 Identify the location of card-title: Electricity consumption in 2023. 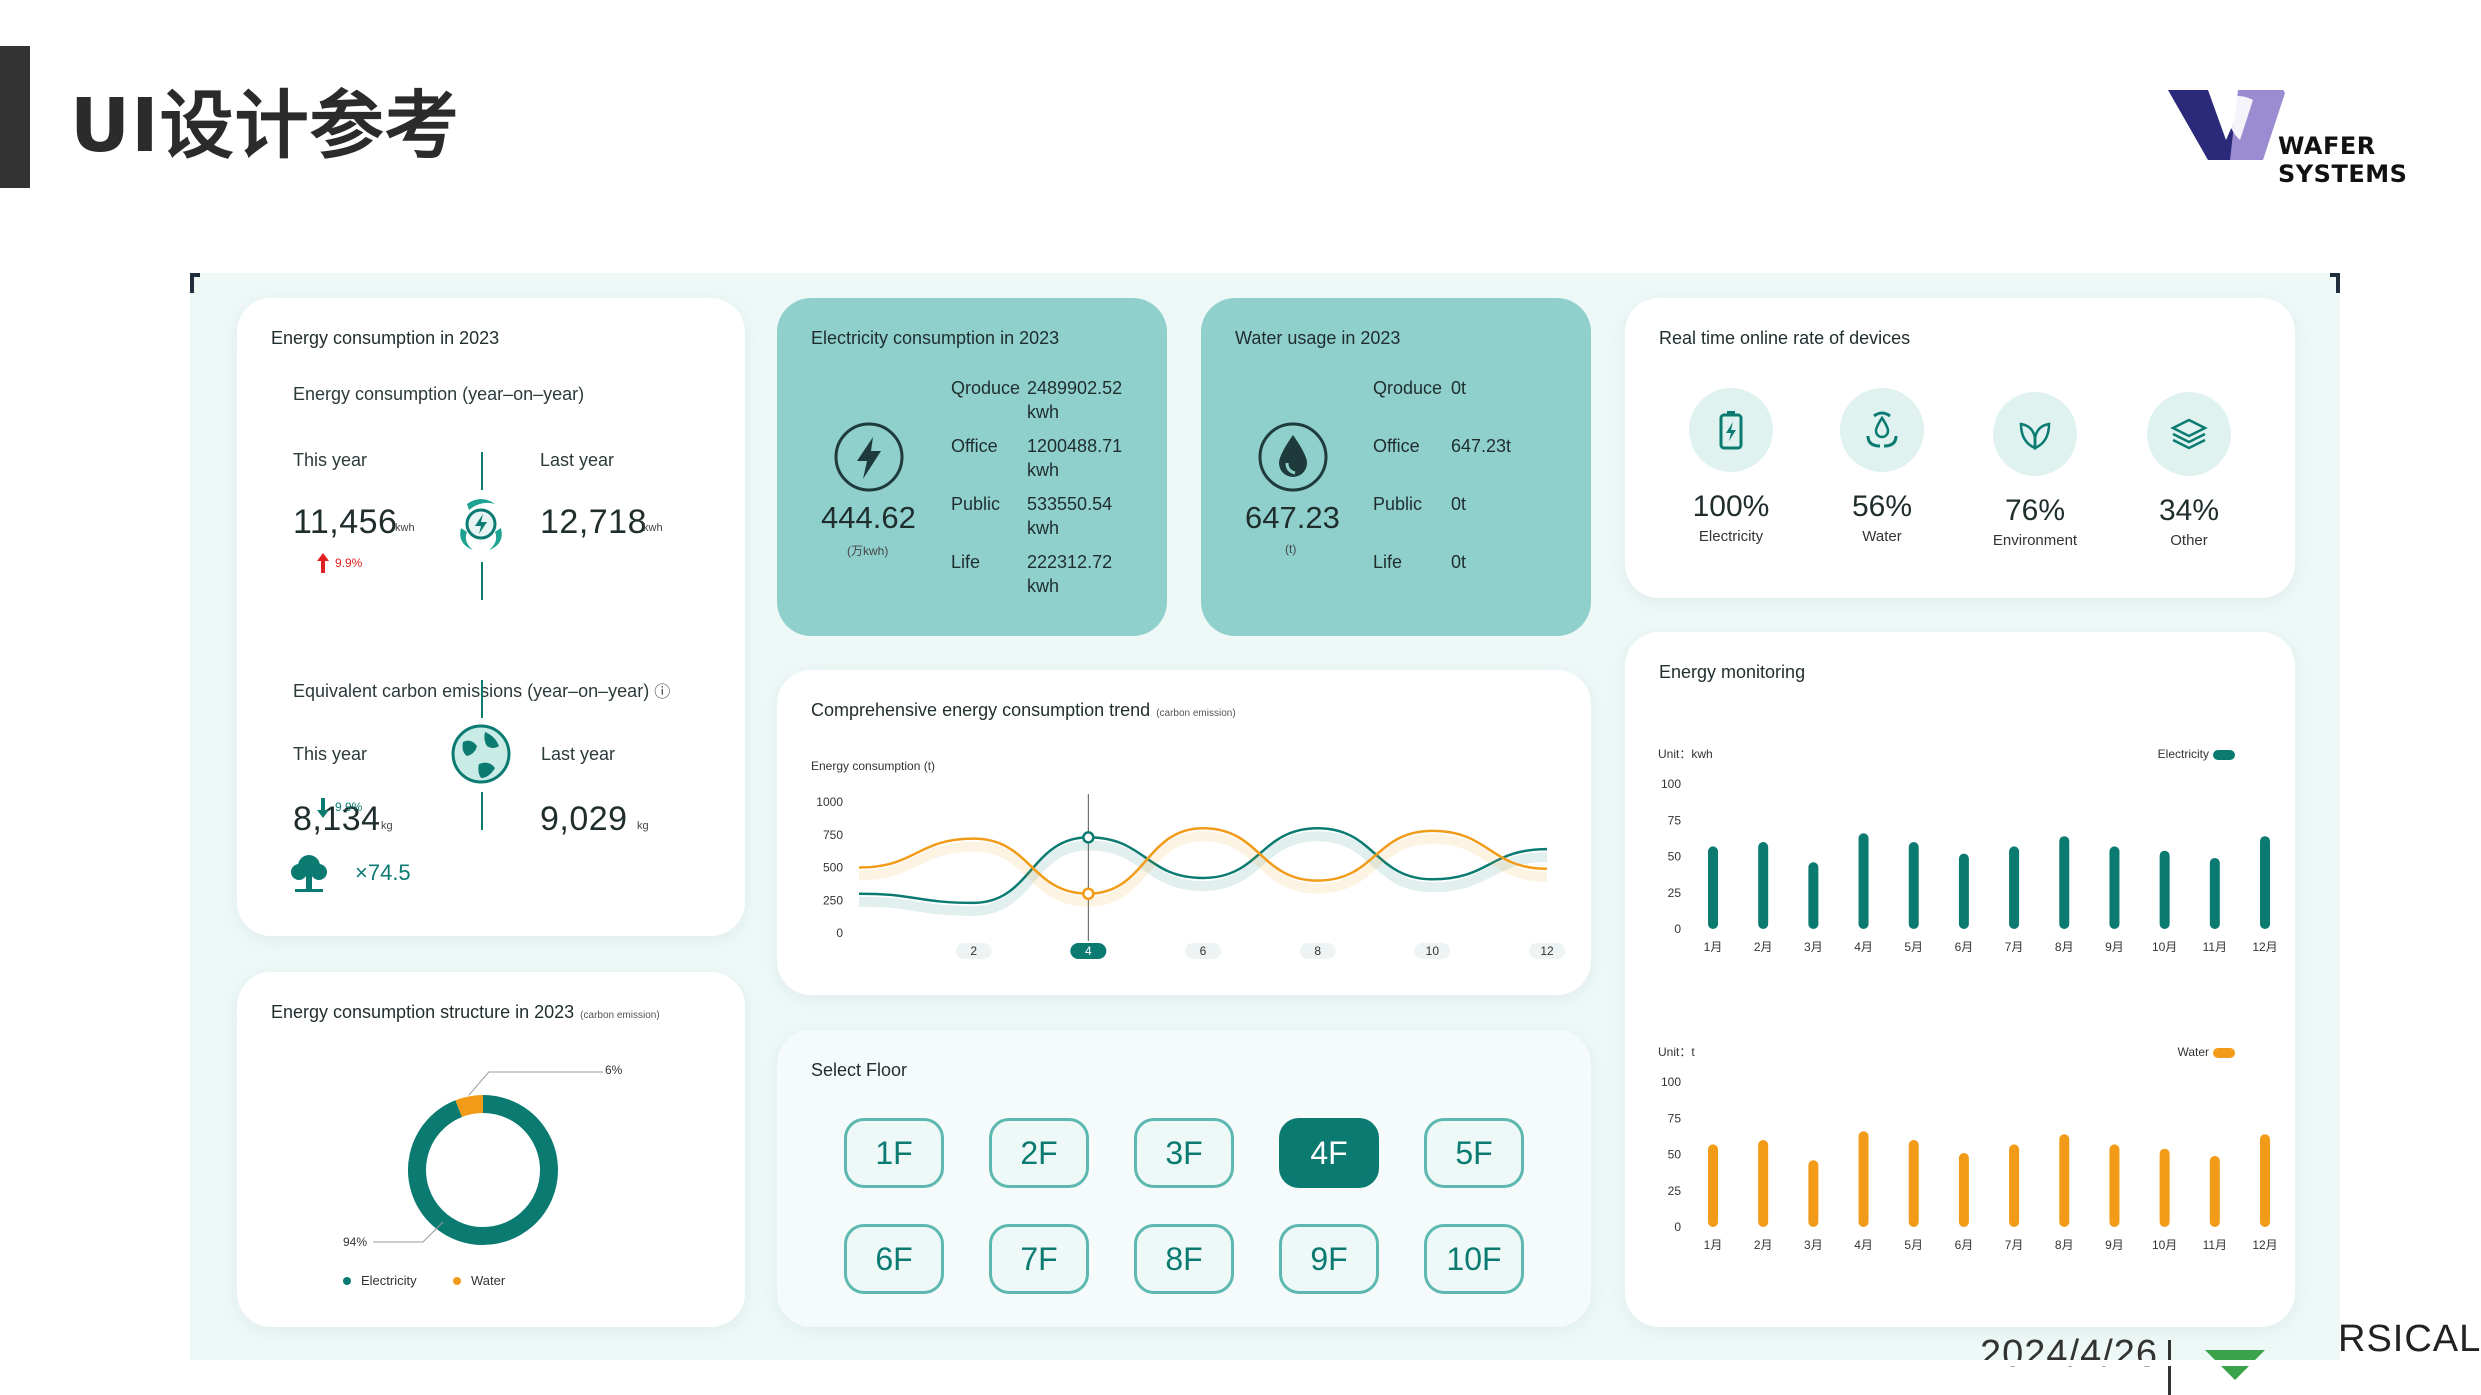
(935, 338).